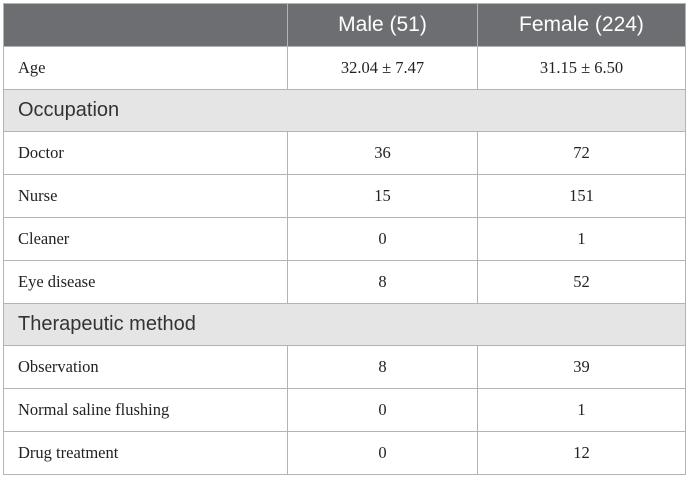  I want to click on female-value: 31.15 ± 6.50, so click(581, 68).